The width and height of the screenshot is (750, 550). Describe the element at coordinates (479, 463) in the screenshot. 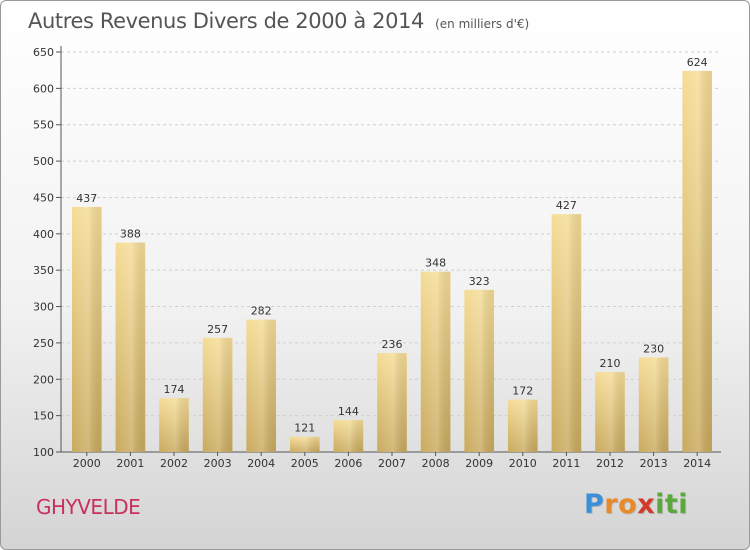

I see `x-tick-label-2009: 2009` at that location.